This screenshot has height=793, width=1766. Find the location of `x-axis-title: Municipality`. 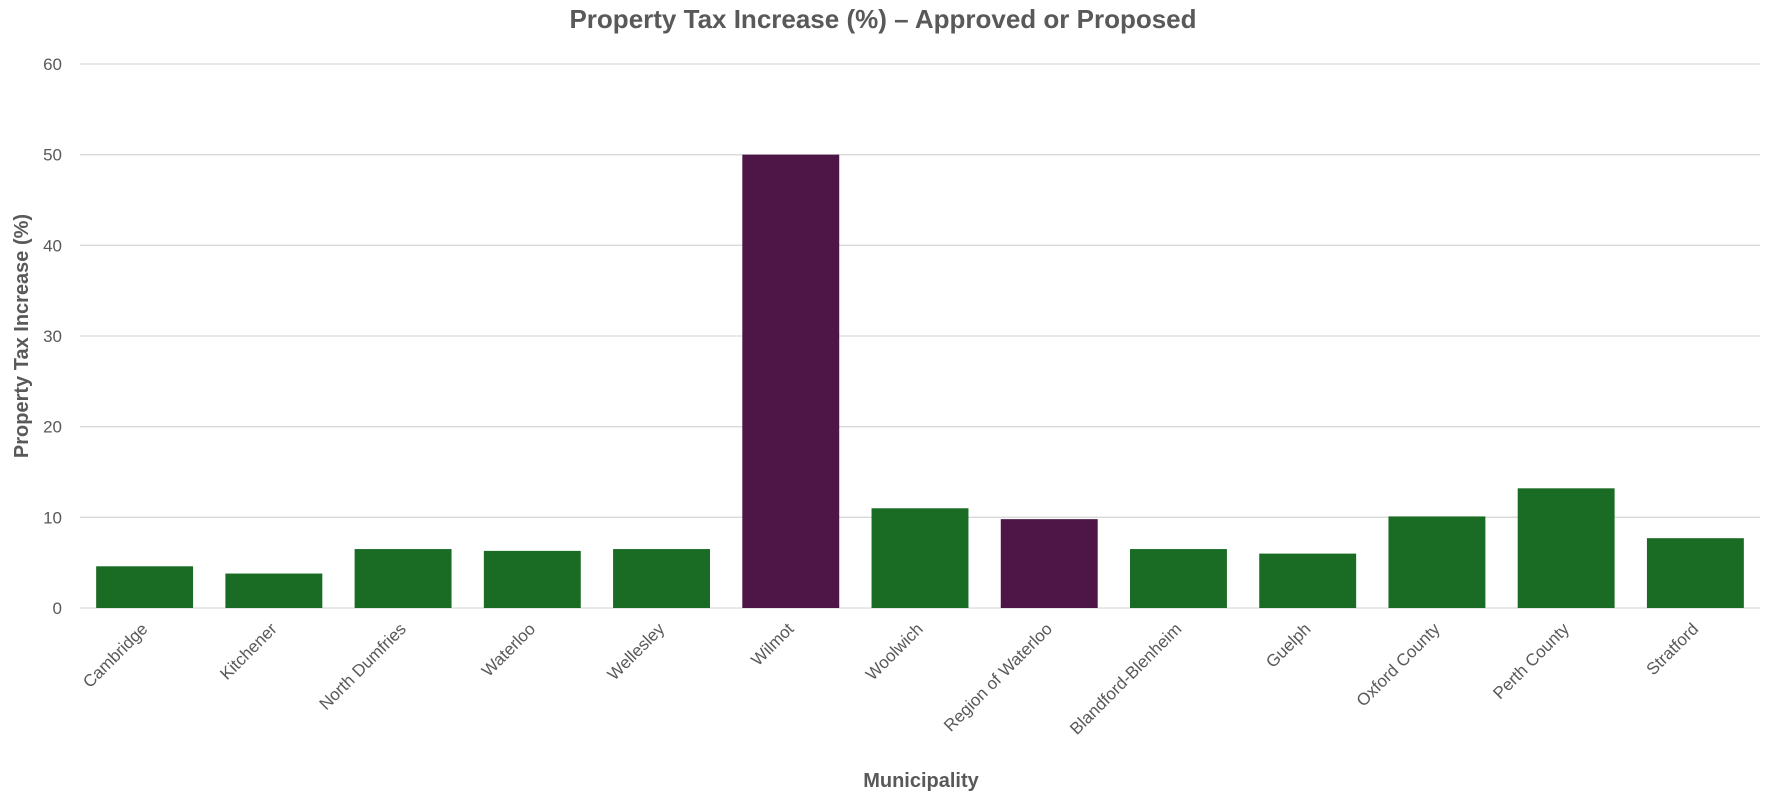

x-axis-title: Municipality is located at coordinates (921, 781).